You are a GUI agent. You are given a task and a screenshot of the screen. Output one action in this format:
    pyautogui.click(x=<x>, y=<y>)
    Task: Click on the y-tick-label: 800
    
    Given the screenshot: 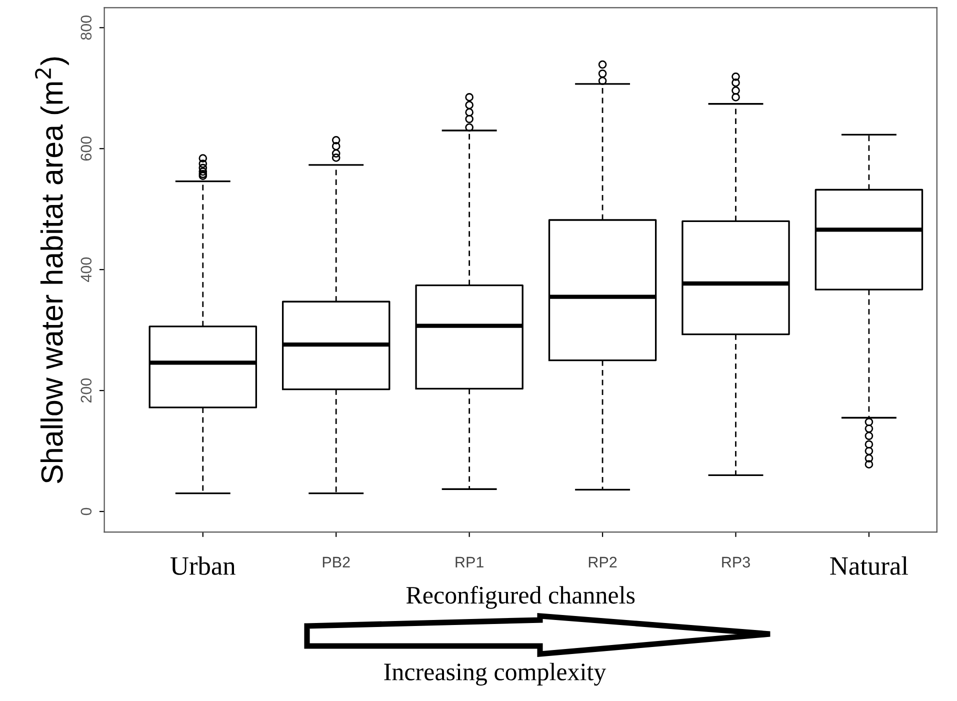 What is the action you would take?
    pyautogui.click(x=86, y=28)
    